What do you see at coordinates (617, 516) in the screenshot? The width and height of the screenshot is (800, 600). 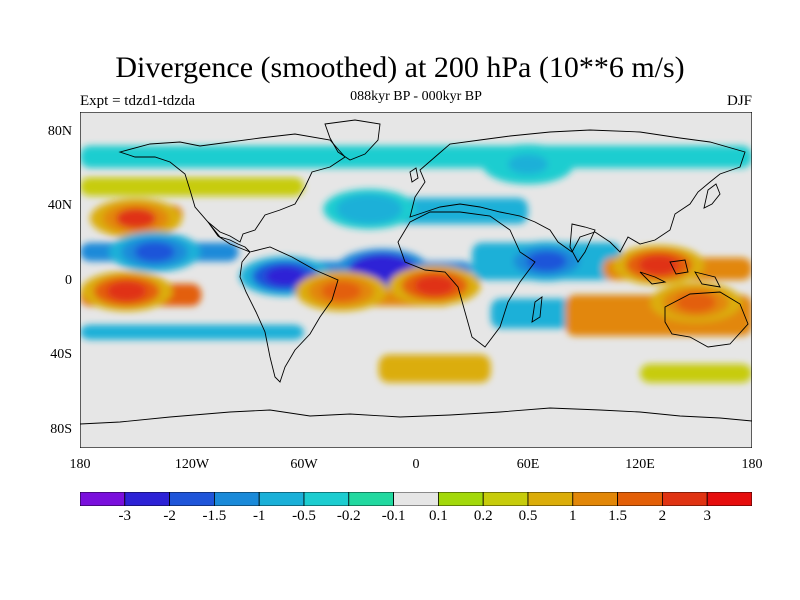 I see `colorbar-tick-label: 1.5` at bounding box center [617, 516].